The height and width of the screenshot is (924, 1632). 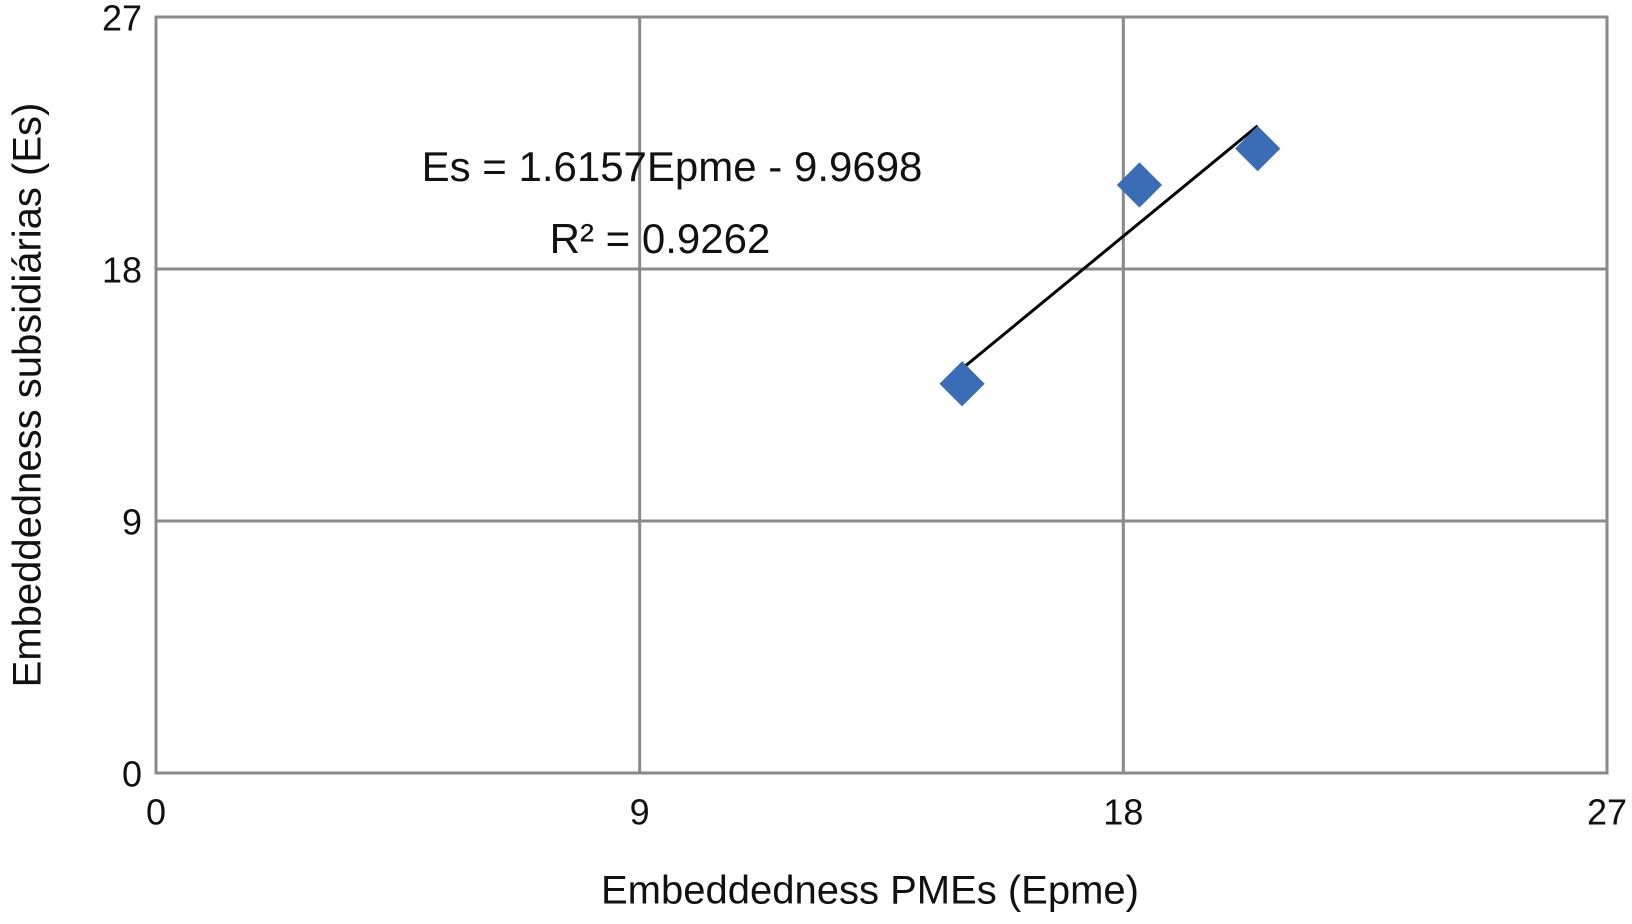 I want to click on y-tick-label: 27, so click(x=122, y=19).